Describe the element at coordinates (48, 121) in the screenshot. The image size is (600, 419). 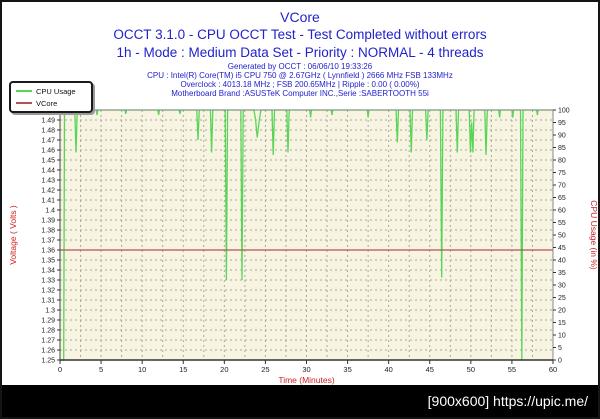
I see `svg-text: 1.49` at that location.